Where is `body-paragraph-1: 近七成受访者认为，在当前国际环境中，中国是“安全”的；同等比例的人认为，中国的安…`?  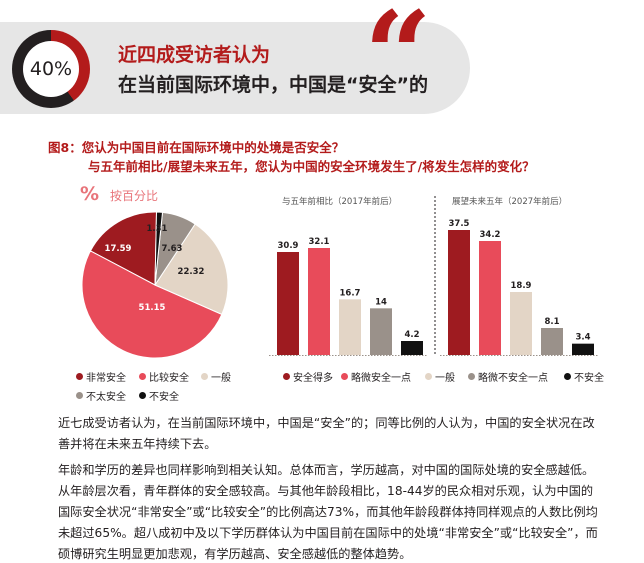
body-paragraph-1: 近七成受访者认为，在当前国际环境中，中国是“安全”的；同等比例的人认为，中国的安… is located at coordinates (326, 433).